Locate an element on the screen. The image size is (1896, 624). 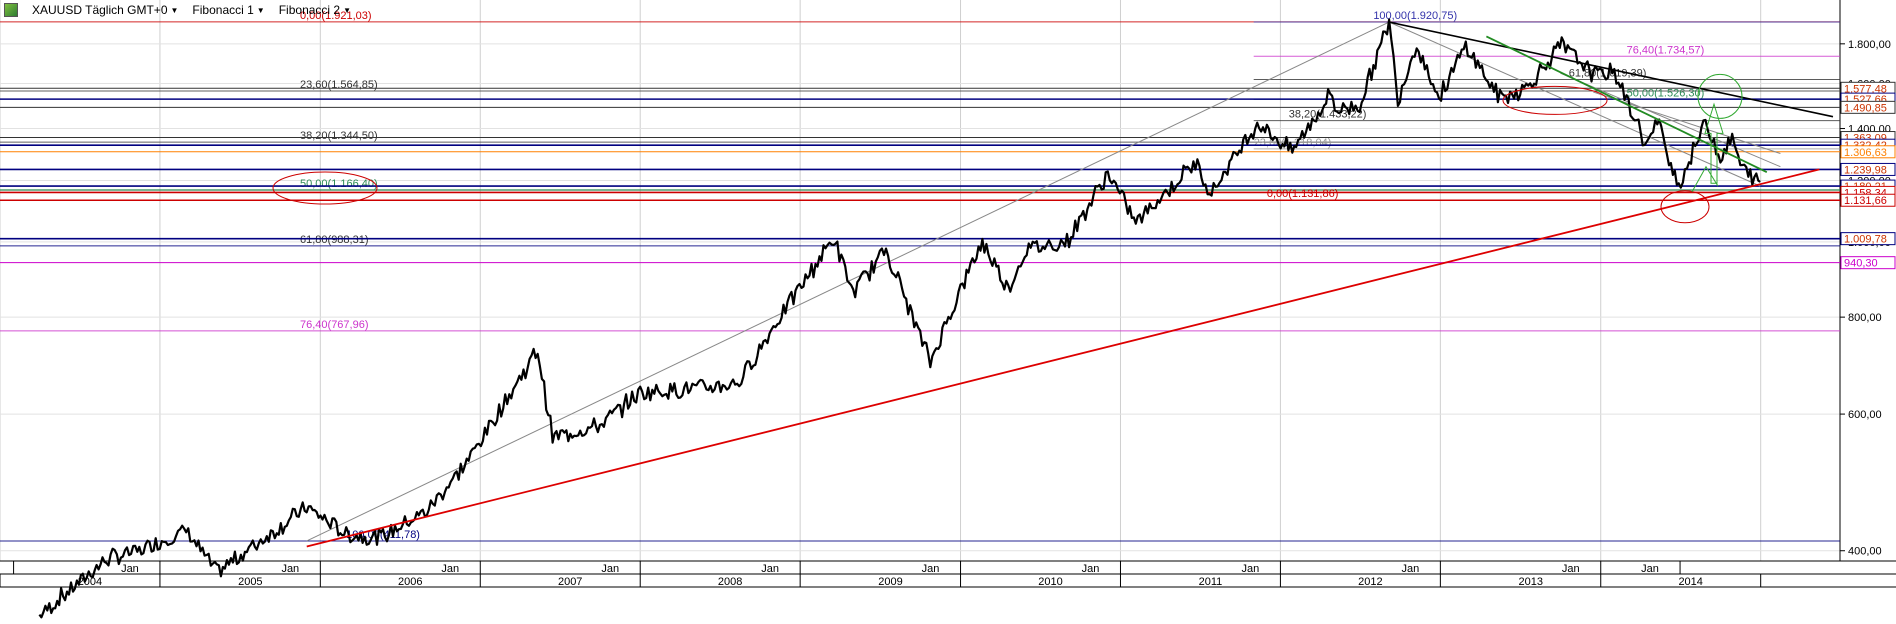
fibonacci-2-label: Fibonacci 2 is located at coordinates (309, 10).